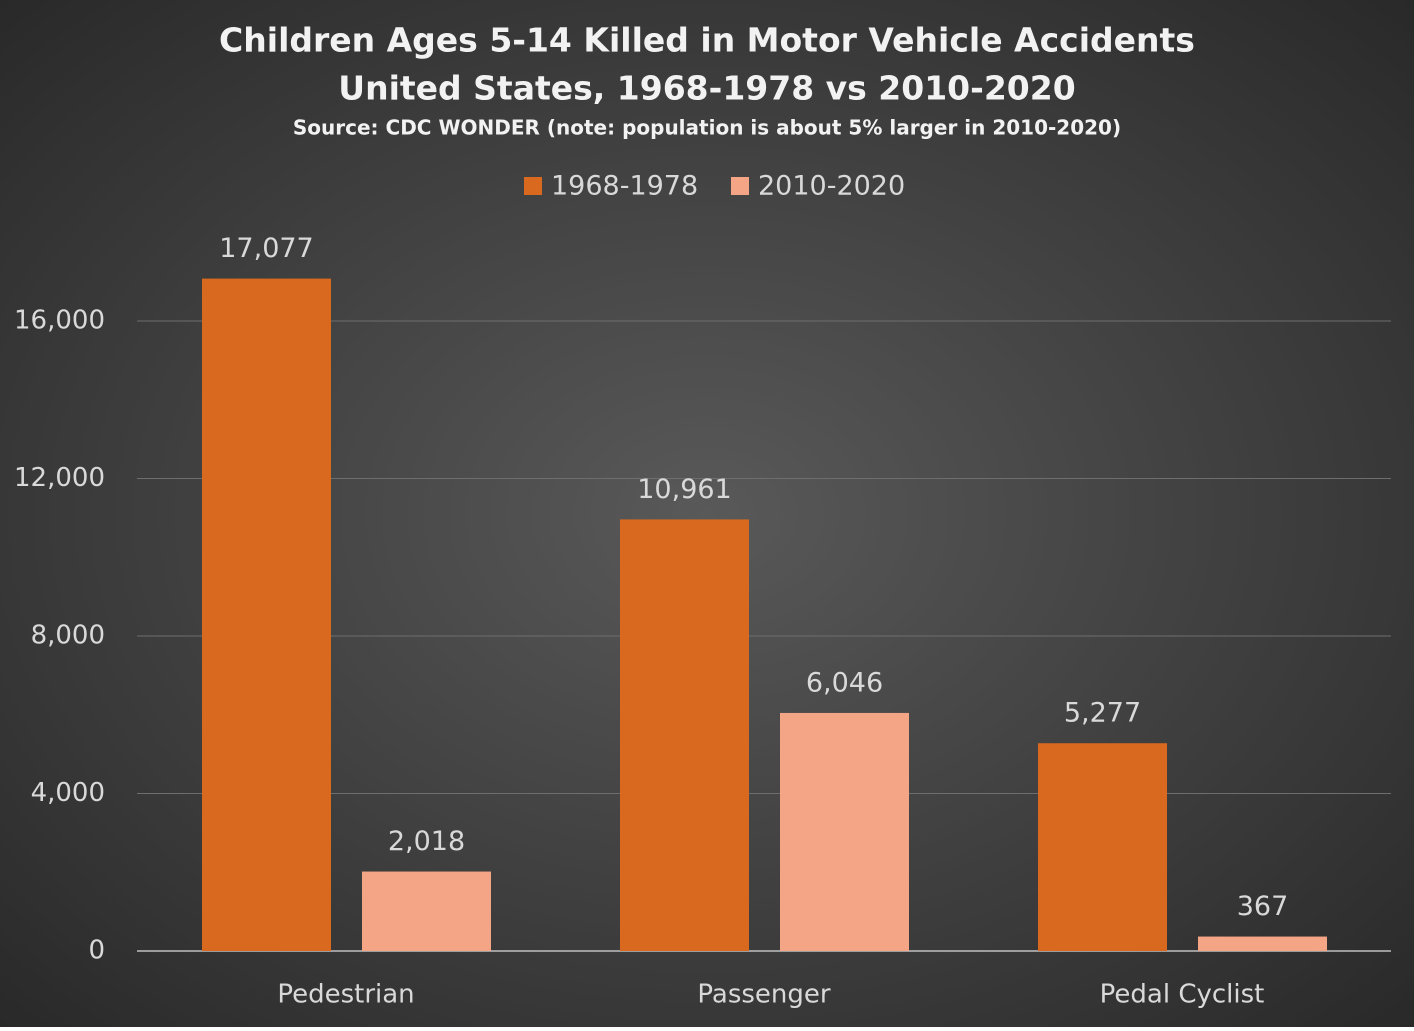  Describe the element at coordinates (844, 682) in the screenshot. I see `value-label: 6,046` at that location.